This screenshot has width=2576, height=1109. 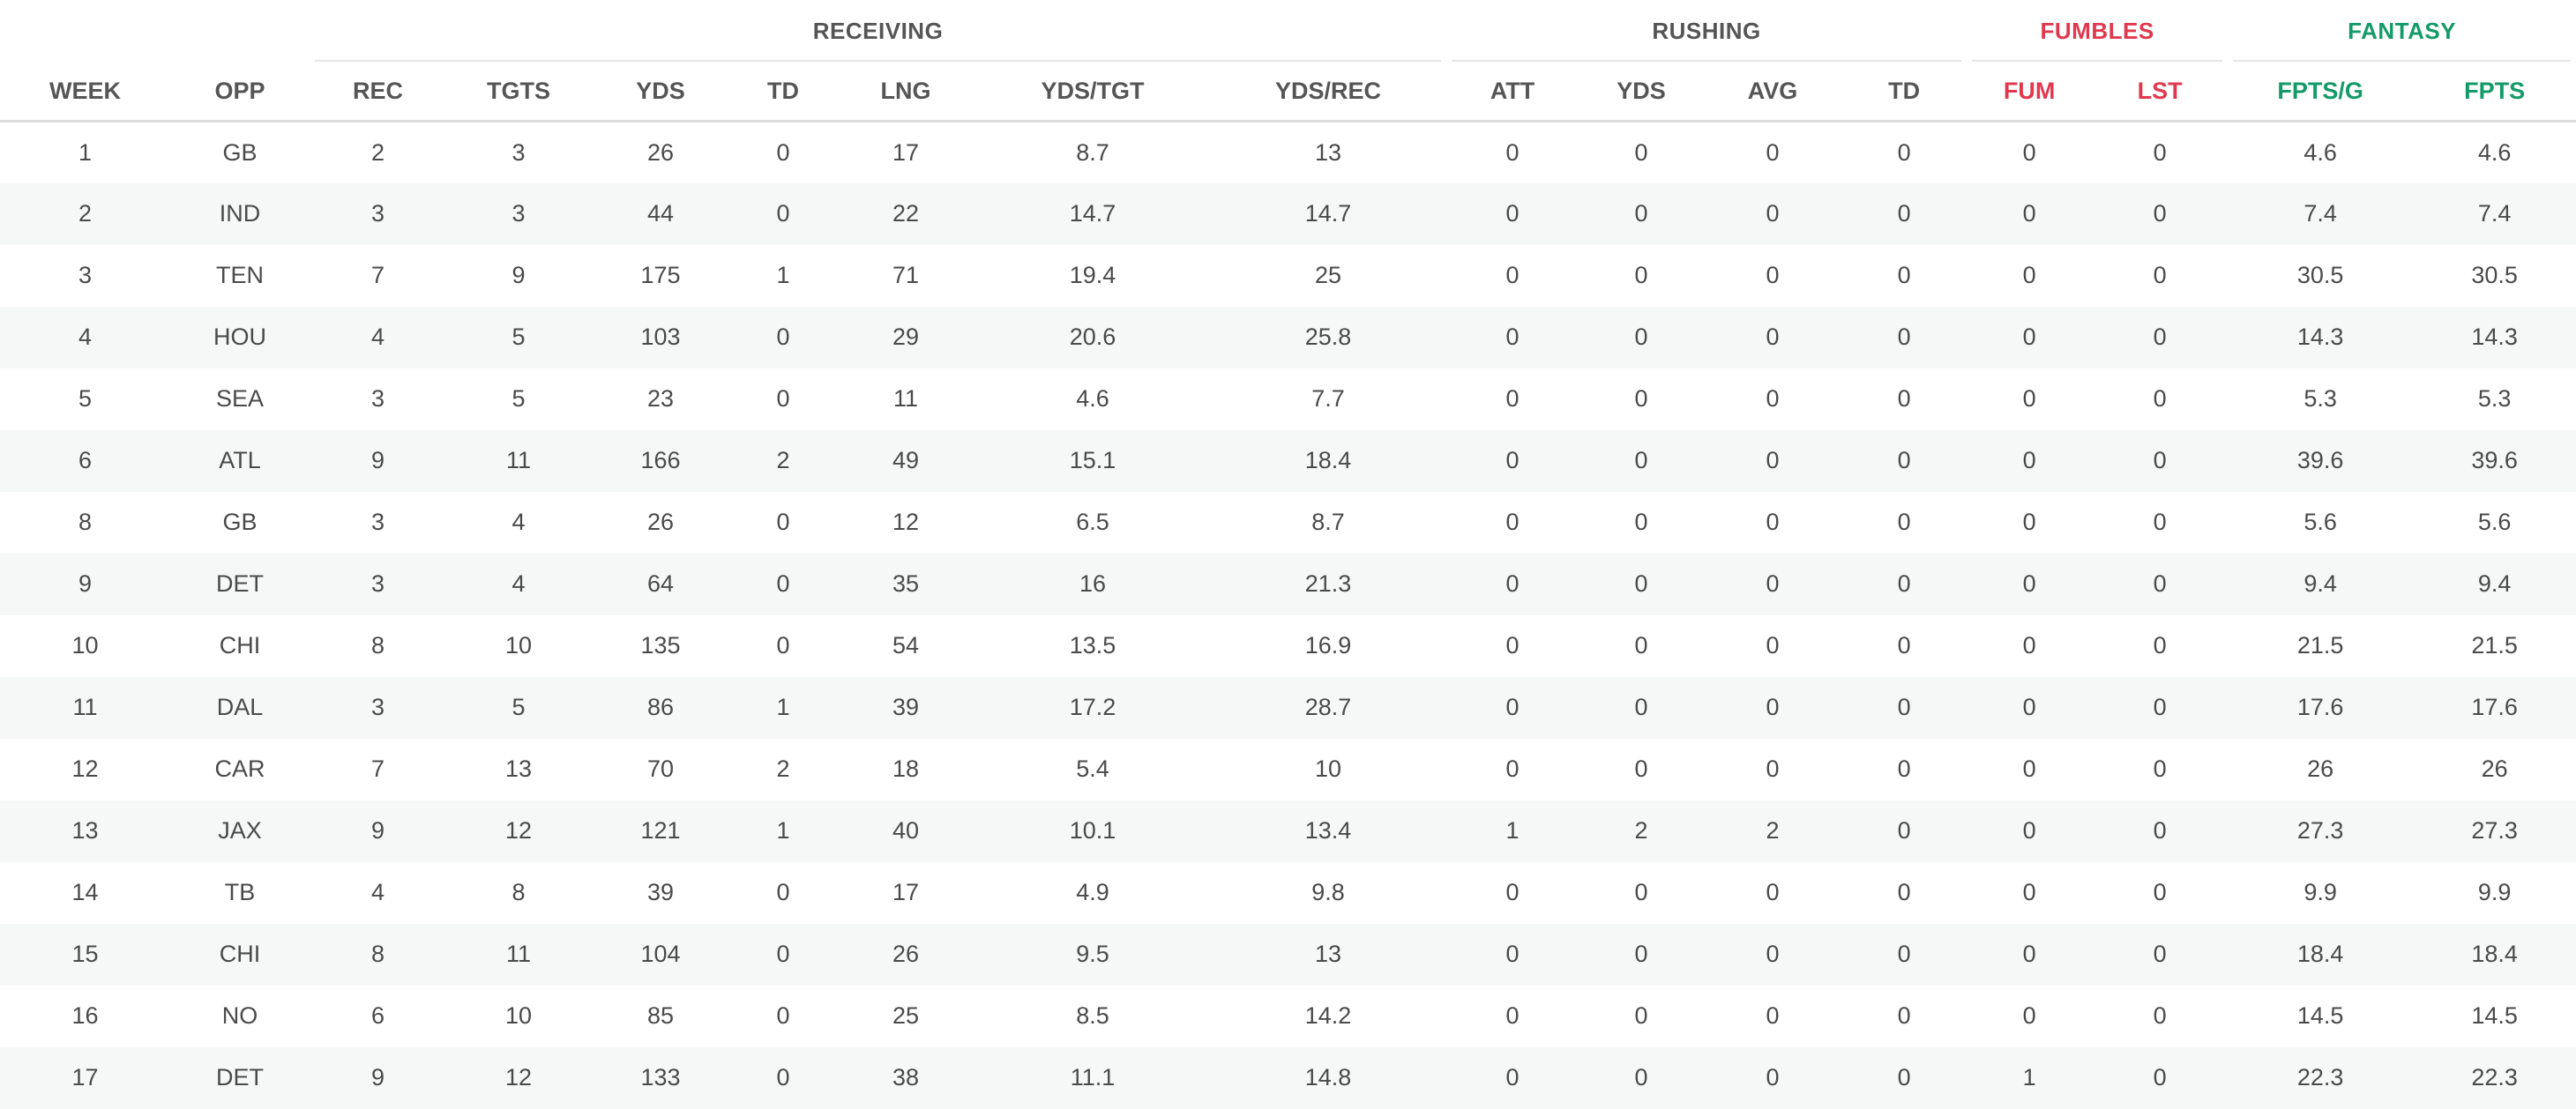 What do you see at coordinates (2494, 337) in the screenshot?
I see `cell-fpts: 14.3` at bounding box center [2494, 337].